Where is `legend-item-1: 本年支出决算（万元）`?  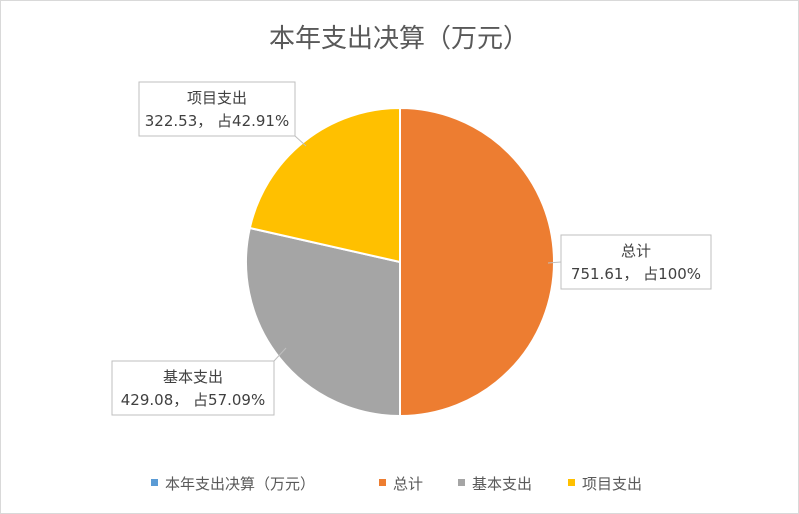
legend-item-1: 本年支出决算（万元） is located at coordinates (233, 484).